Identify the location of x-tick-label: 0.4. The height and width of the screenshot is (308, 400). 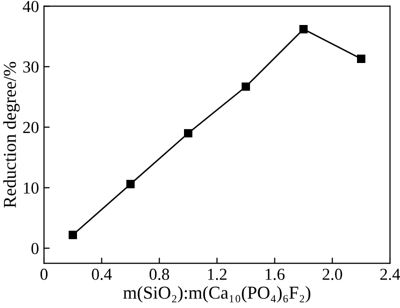
(102, 274).